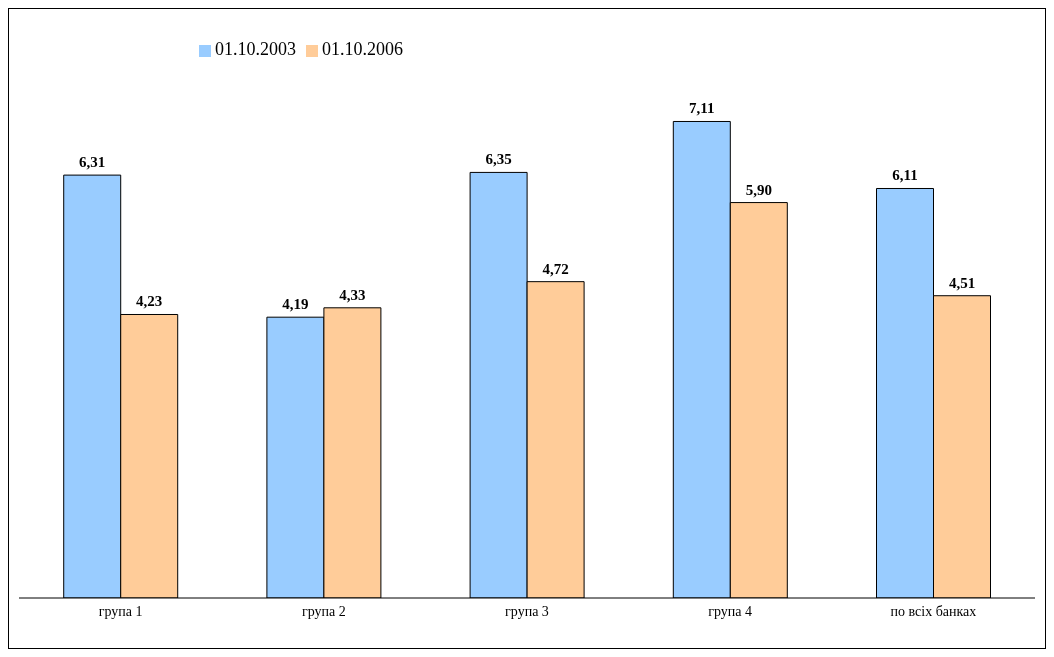 The width and height of the screenshot is (1054, 657). Describe the element at coordinates (933, 611) in the screenshot. I see `x-tick-label: по всіх банках` at that location.